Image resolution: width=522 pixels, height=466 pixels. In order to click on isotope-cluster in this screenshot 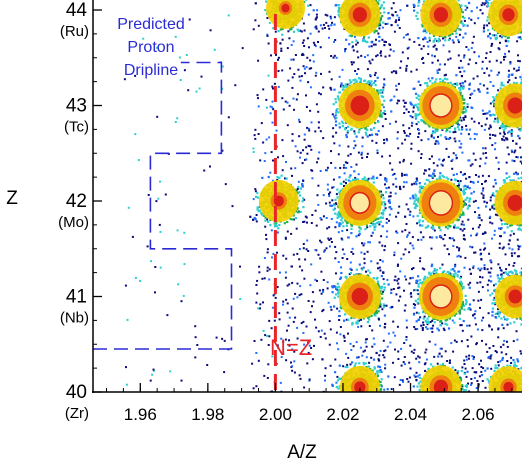, I will do `click(502, 23)`.